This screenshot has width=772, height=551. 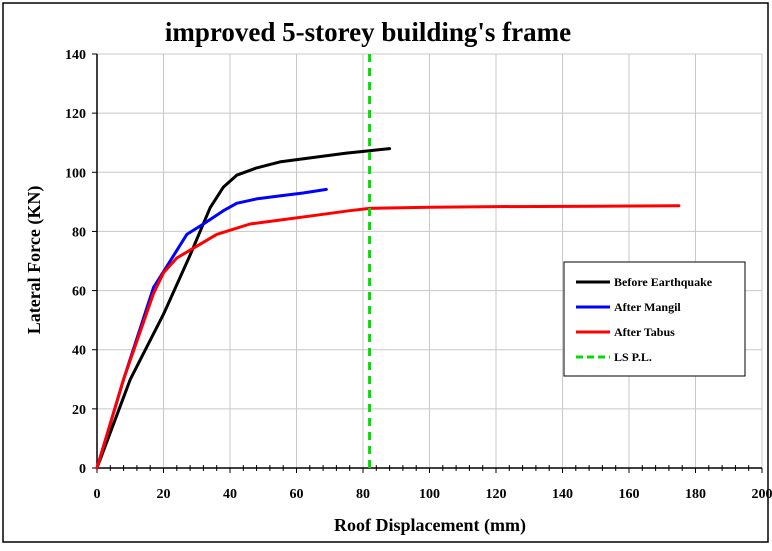 What do you see at coordinates (164, 494) in the screenshot?
I see `x-tick-label: 20` at bounding box center [164, 494].